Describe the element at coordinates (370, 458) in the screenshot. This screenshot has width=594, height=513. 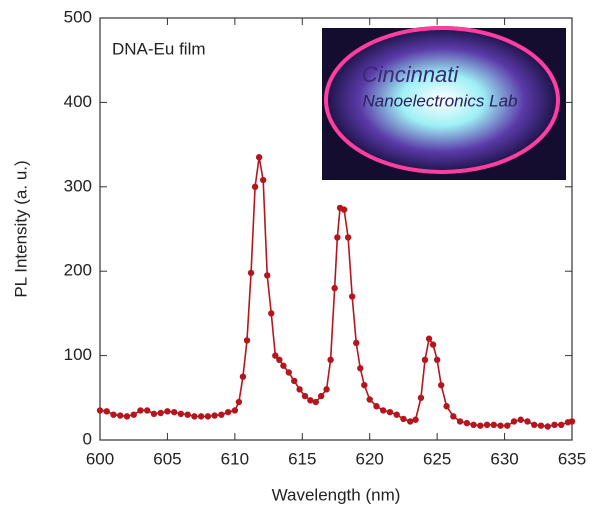
I see `x-tick-label: 620` at that location.